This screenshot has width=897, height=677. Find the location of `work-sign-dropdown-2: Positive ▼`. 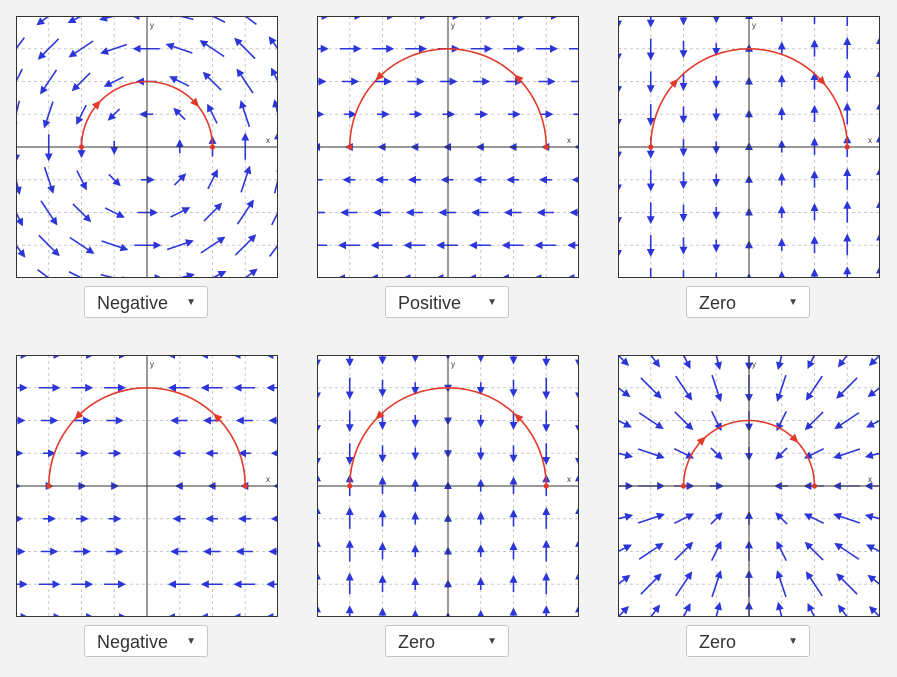

work-sign-dropdown-2: Positive ▼ is located at coordinates (447, 302).